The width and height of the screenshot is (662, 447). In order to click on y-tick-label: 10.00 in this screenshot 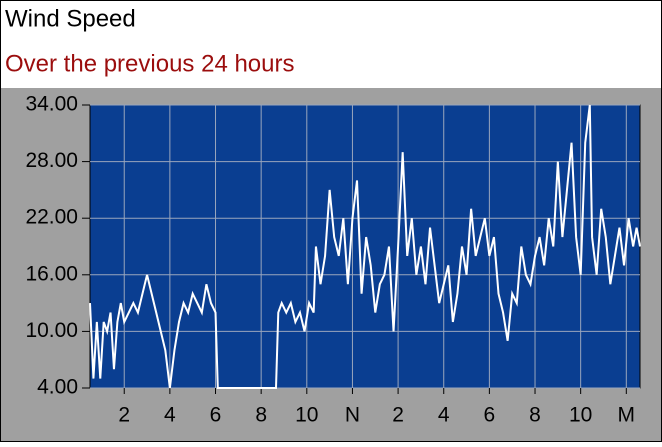, I will do `click(51, 330)`.